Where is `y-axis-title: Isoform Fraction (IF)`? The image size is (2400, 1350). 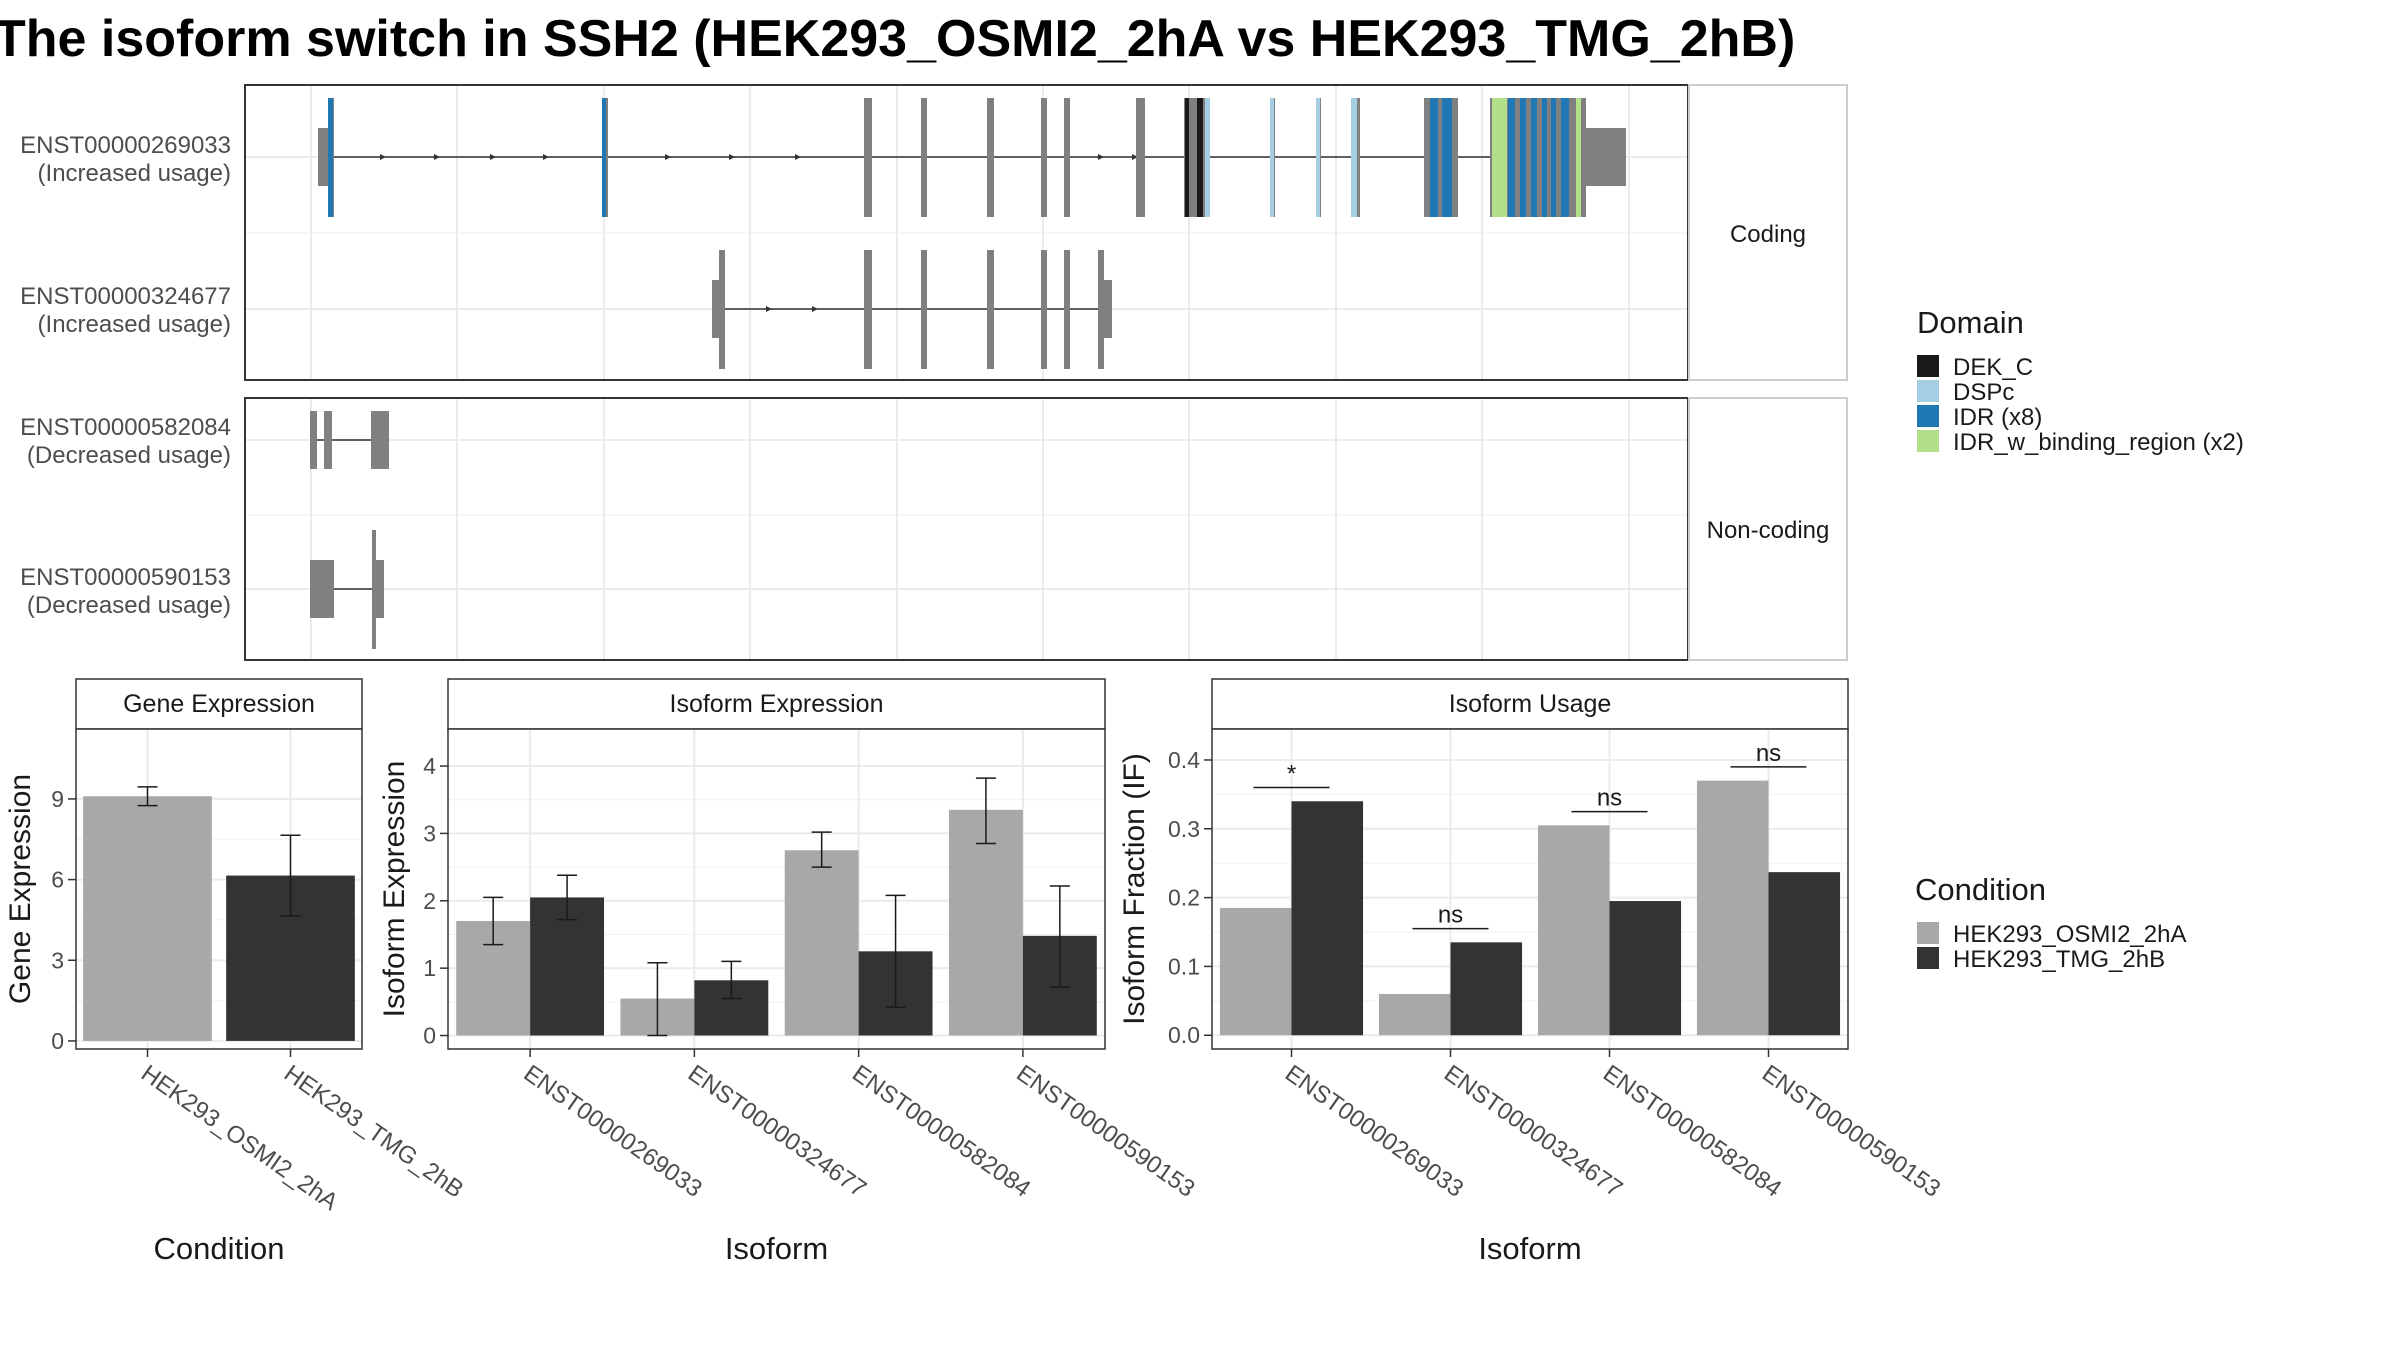 y-axis-title: Isoform Fraction (IF) is located at coordinates (1134, 889).